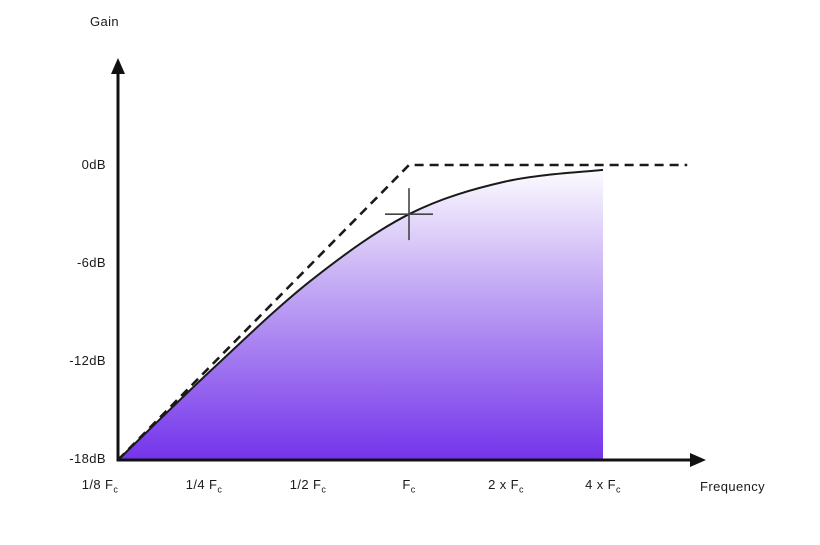 This screenshot has height=545, width=820. Describe the element at coordinates (409, 214) in the screenshot. I see `minus3db-cross-marker-icon` at that location.